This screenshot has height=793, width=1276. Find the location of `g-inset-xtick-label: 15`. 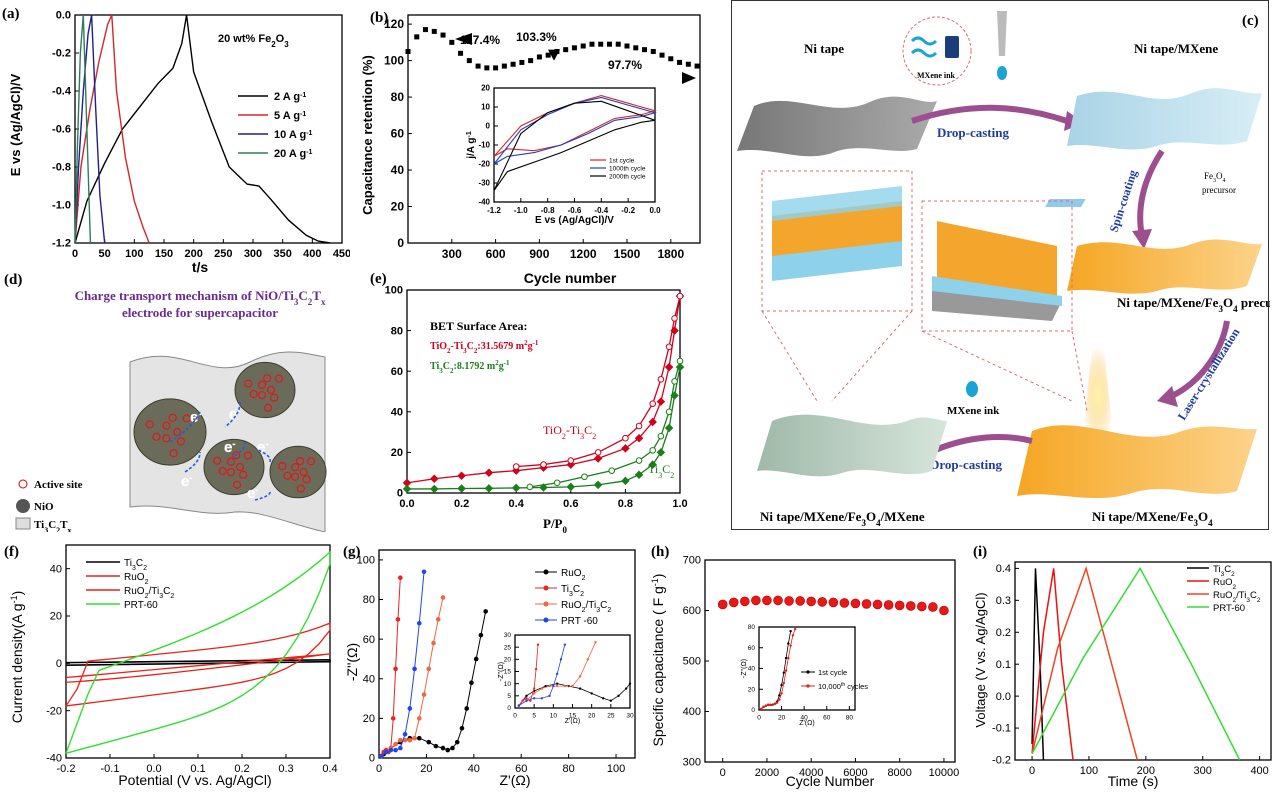

g-inset-xtick-label: 15 is located at coordinates (573, 716).